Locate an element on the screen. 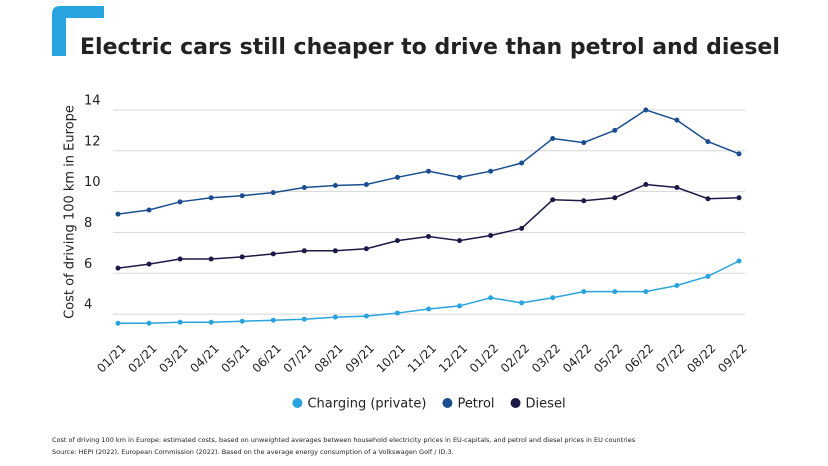 This screenshot has height=466, width=828. x-tick-label: 09/22 is located at coordinates (732, 358).